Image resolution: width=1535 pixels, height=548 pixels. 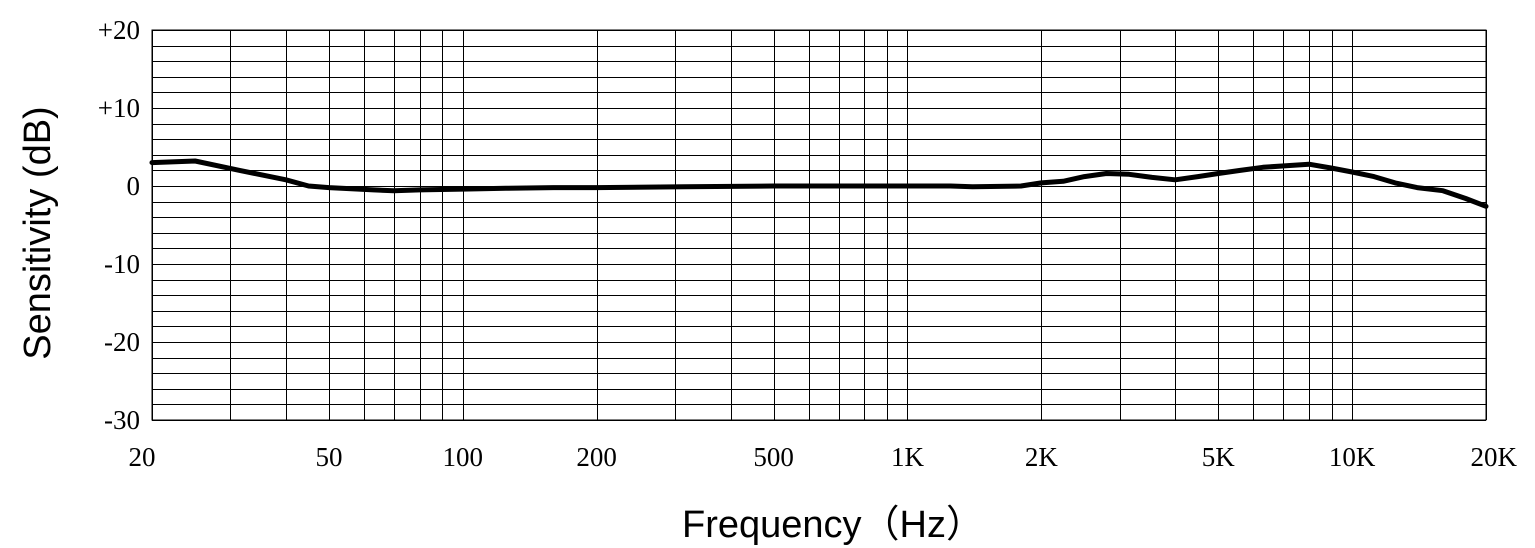 What do you see at coordinates (142, 457) in the screenshot?
I see `x-tick-label: 20` at bounding box center [142, 457].